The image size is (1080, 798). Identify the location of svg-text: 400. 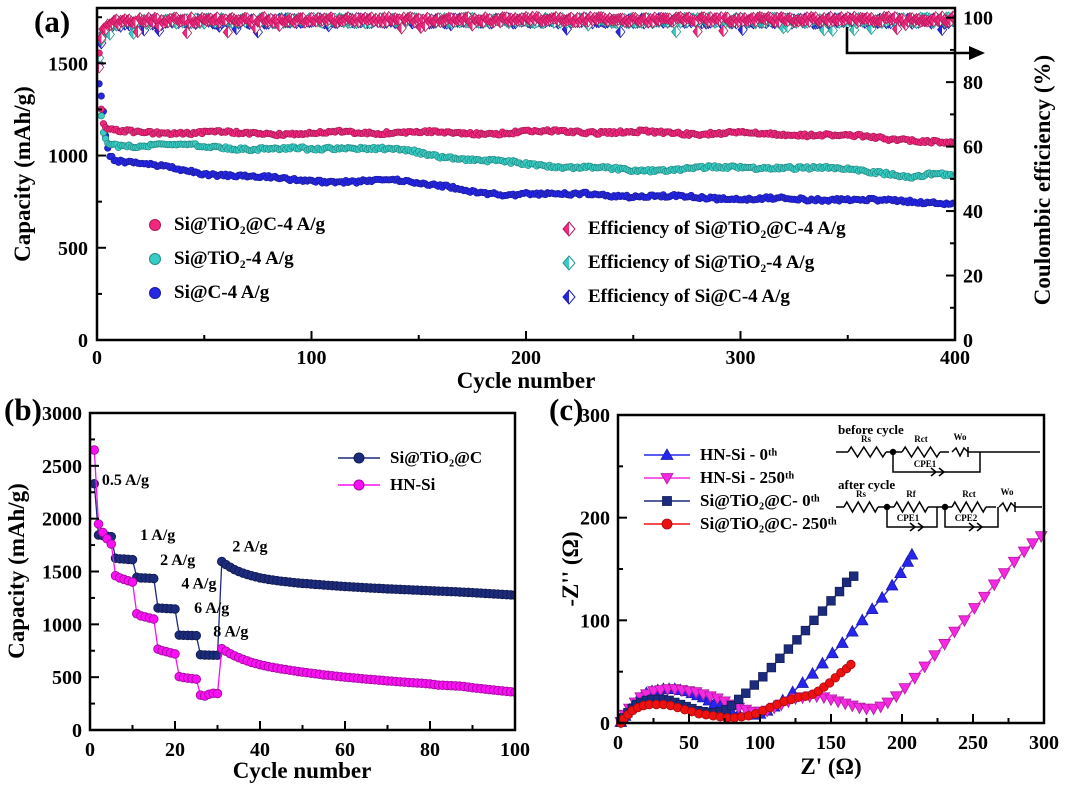
(955, 358).